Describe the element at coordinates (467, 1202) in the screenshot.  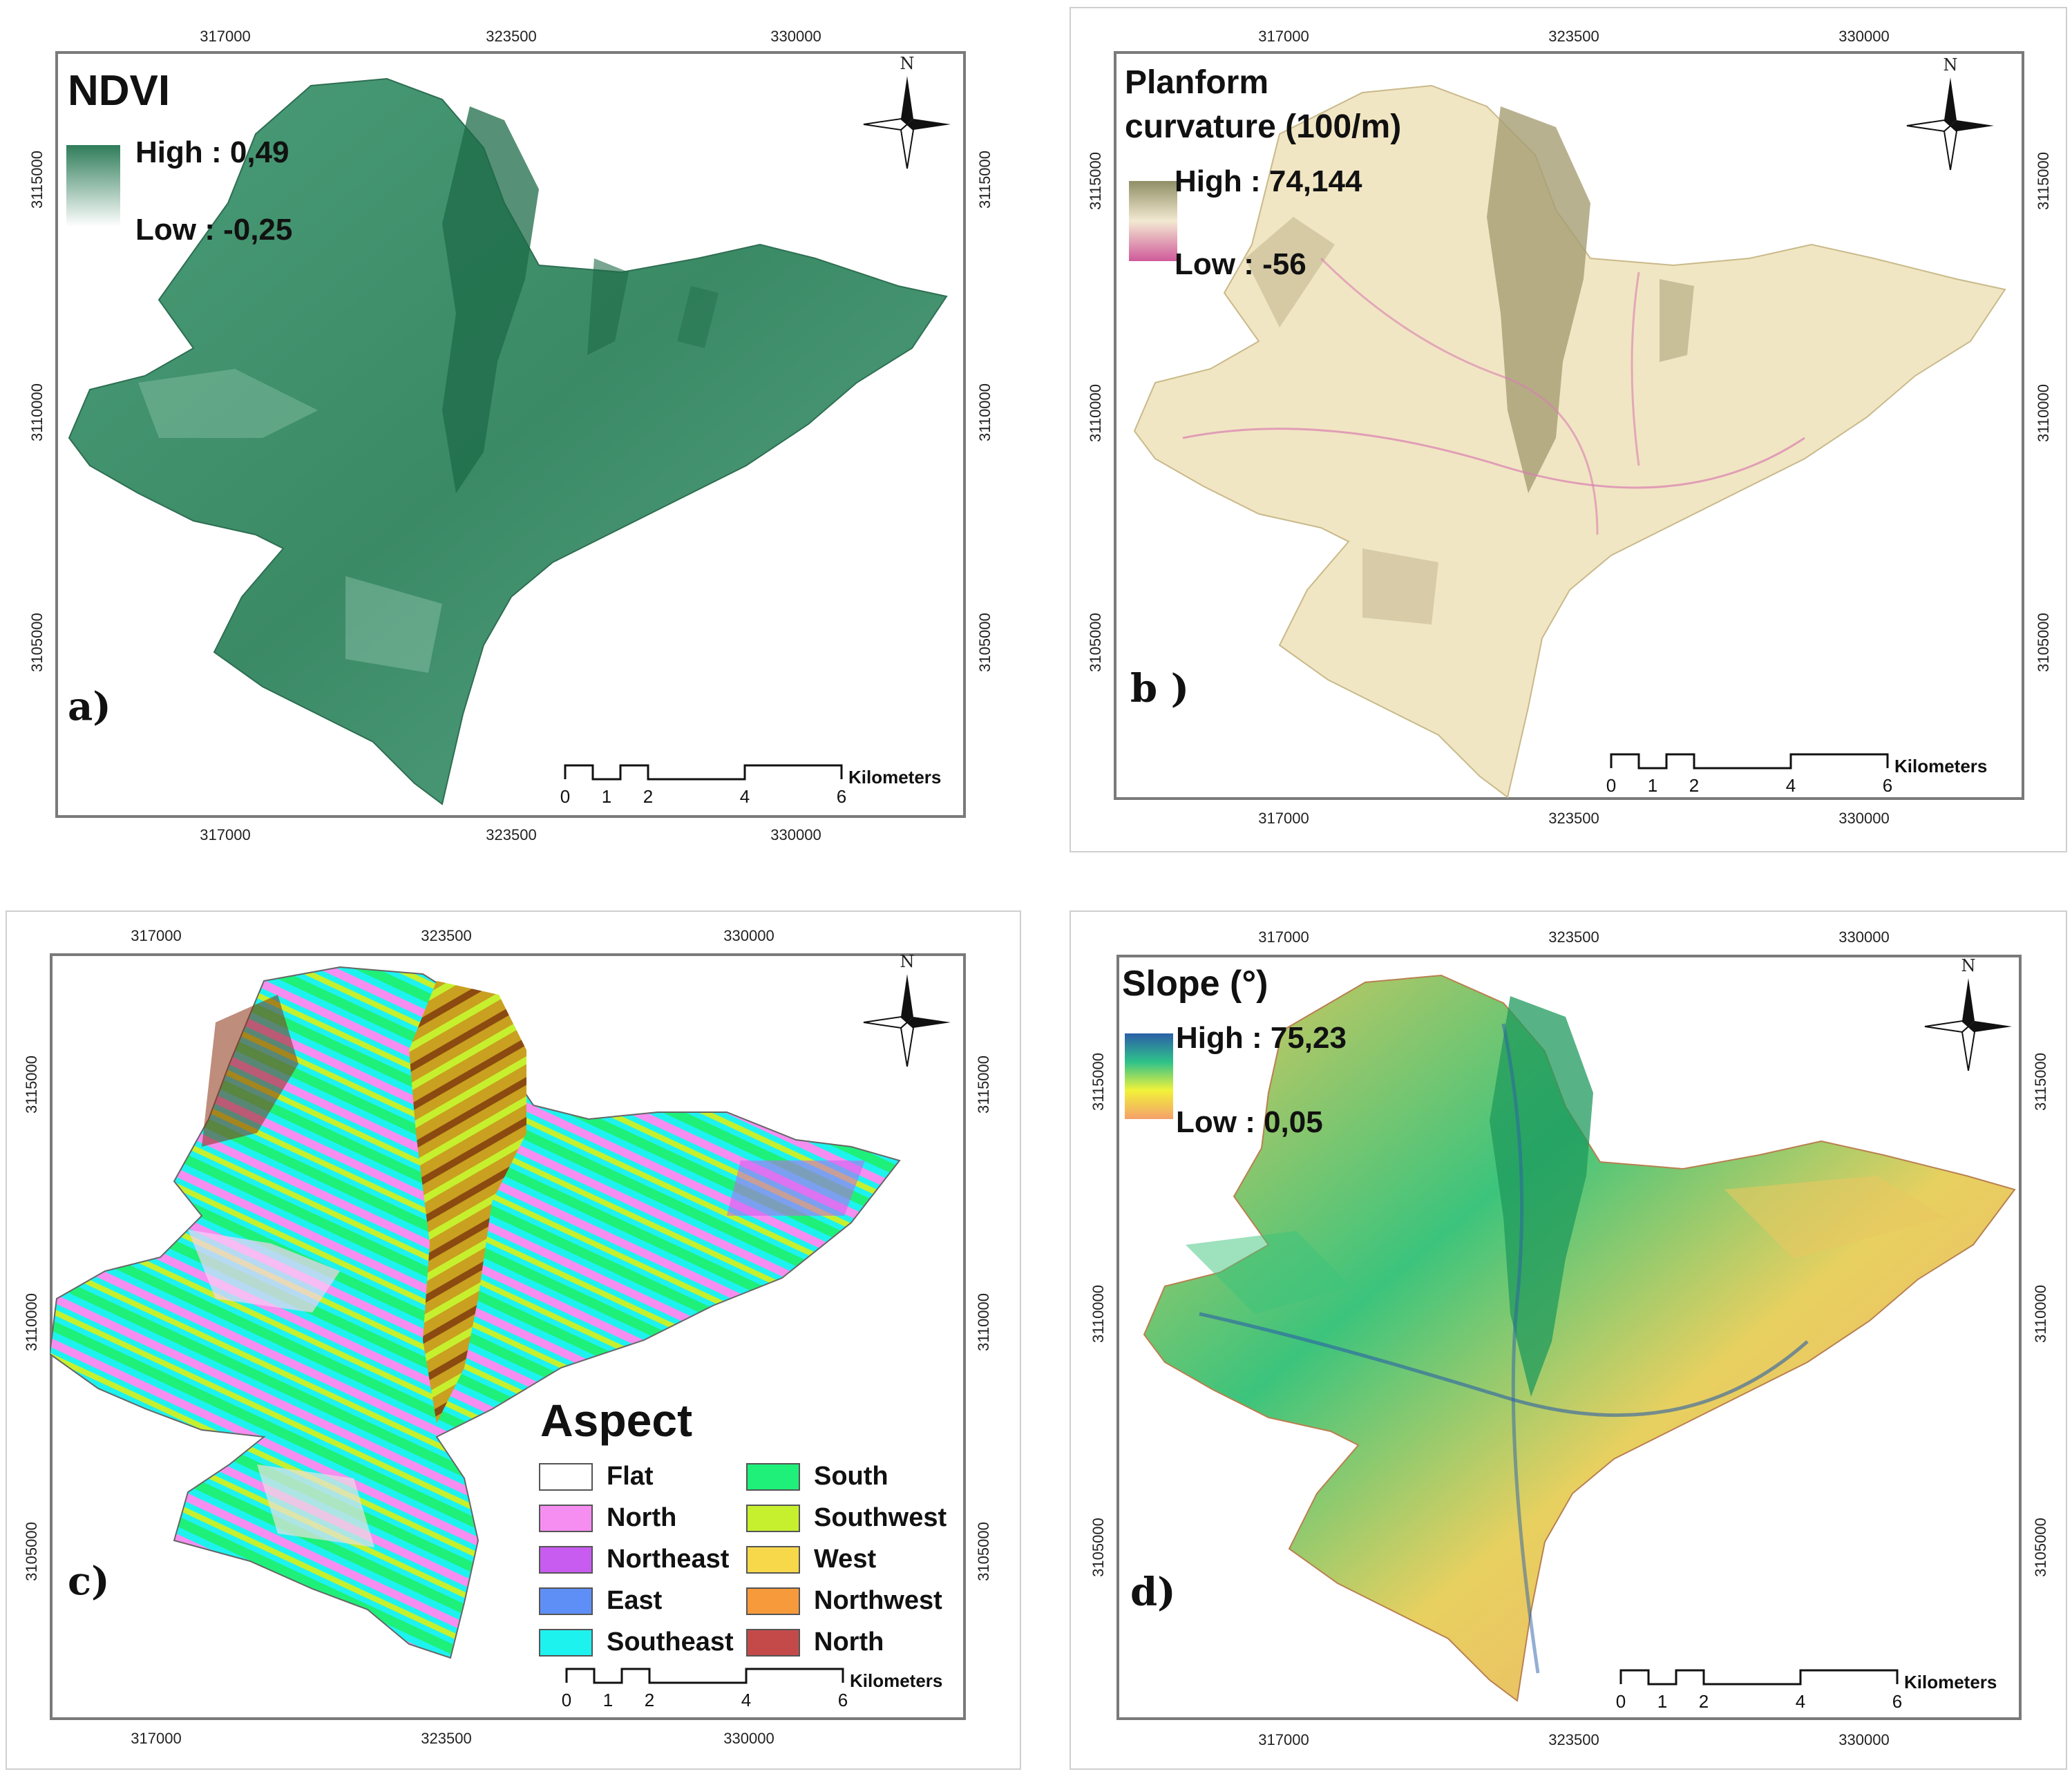
I see `ridge-band` at that location.